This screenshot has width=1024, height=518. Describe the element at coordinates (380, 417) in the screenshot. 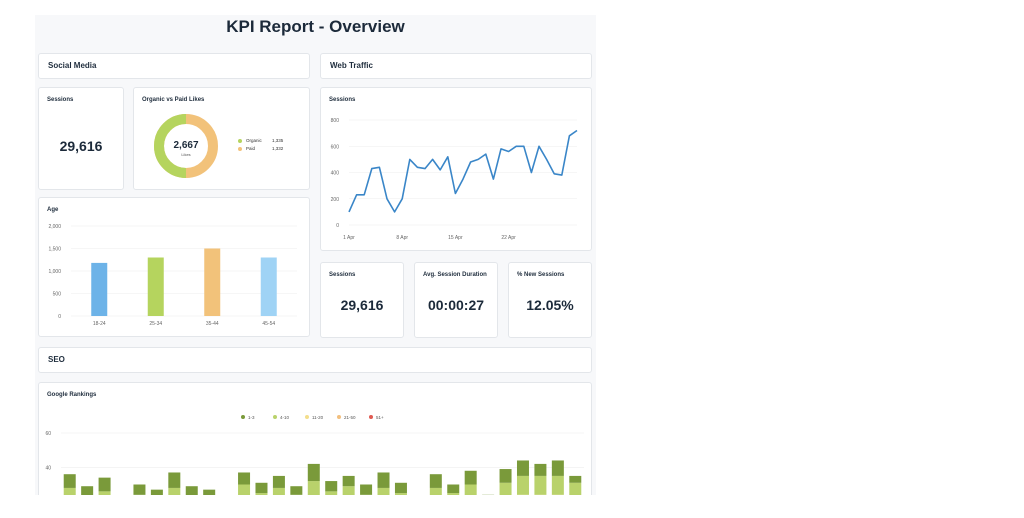

I see `legend-label: 51+` at that location.